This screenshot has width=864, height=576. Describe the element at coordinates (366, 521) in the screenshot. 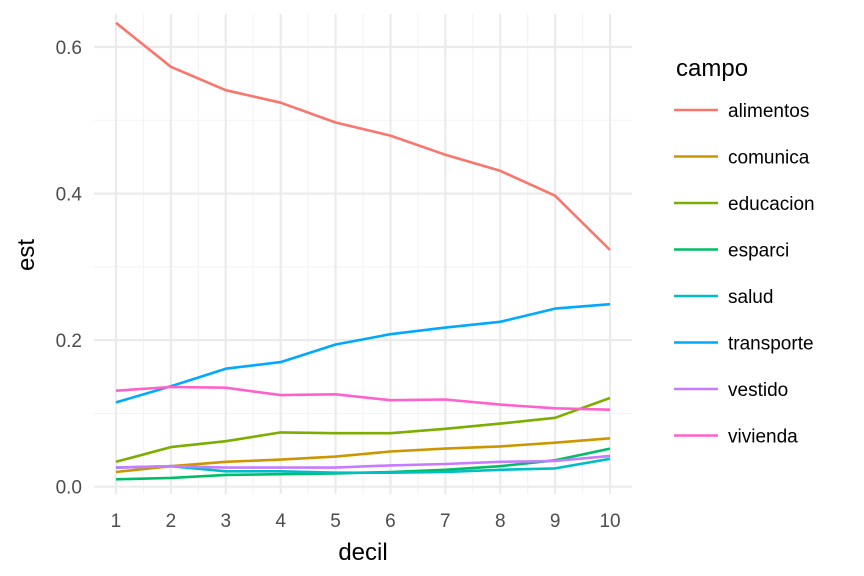

I see `x-axis-tick-labels: 1 2 3 4 5 6 7 8 9 10` at that location.